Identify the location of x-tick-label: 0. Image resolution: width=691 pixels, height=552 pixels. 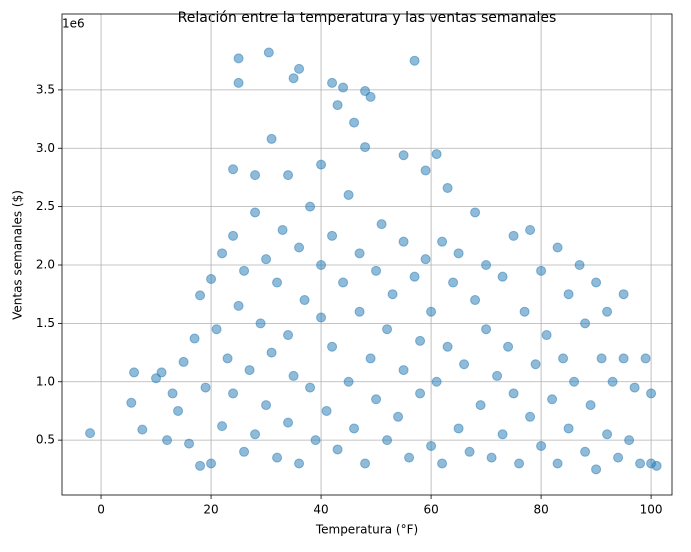
(101, 510).